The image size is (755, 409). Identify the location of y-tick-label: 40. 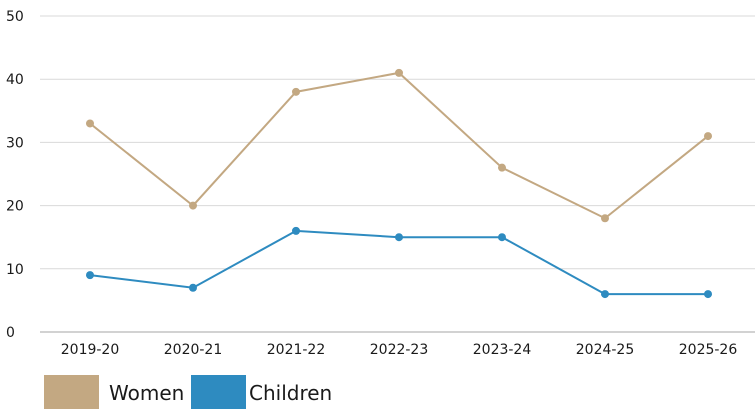
(15, 80).